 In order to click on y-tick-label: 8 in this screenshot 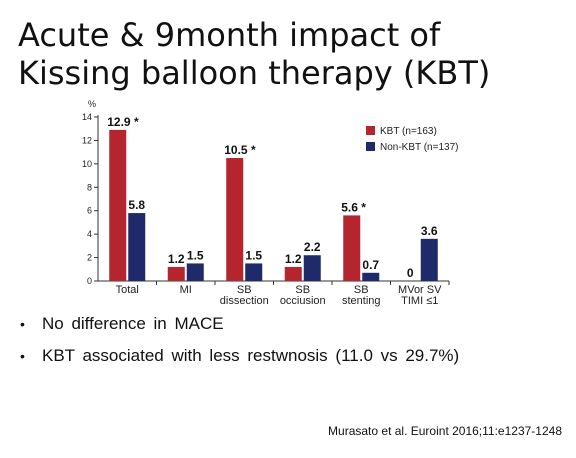, I will do `click(89, 187)`.